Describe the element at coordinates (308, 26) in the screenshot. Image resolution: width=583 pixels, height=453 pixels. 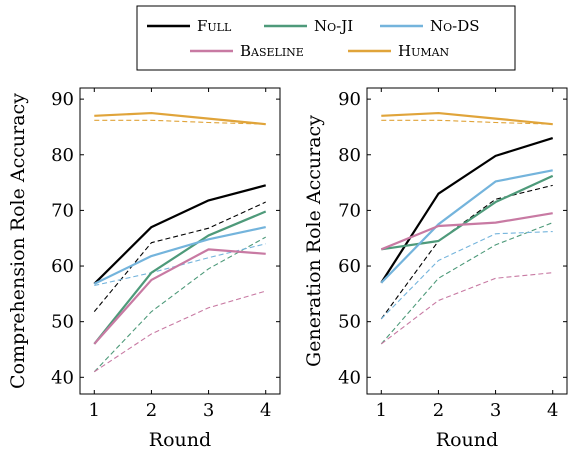
I see `legend-entry-noji: No-JI` at that location.